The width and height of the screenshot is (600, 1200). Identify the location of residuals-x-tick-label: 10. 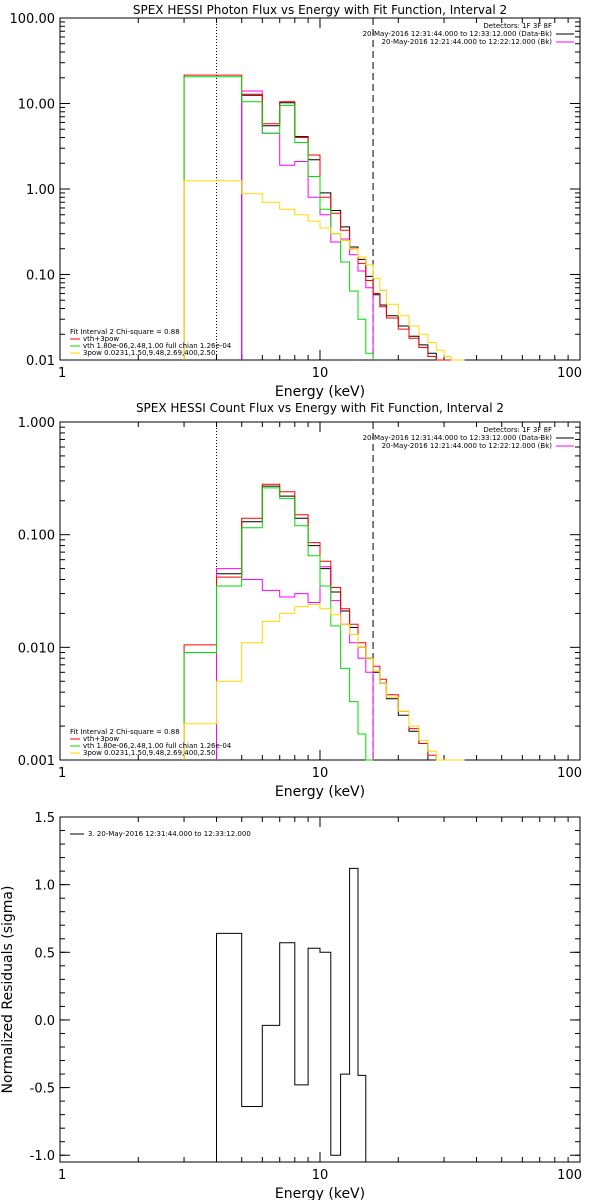
(320, 1175).